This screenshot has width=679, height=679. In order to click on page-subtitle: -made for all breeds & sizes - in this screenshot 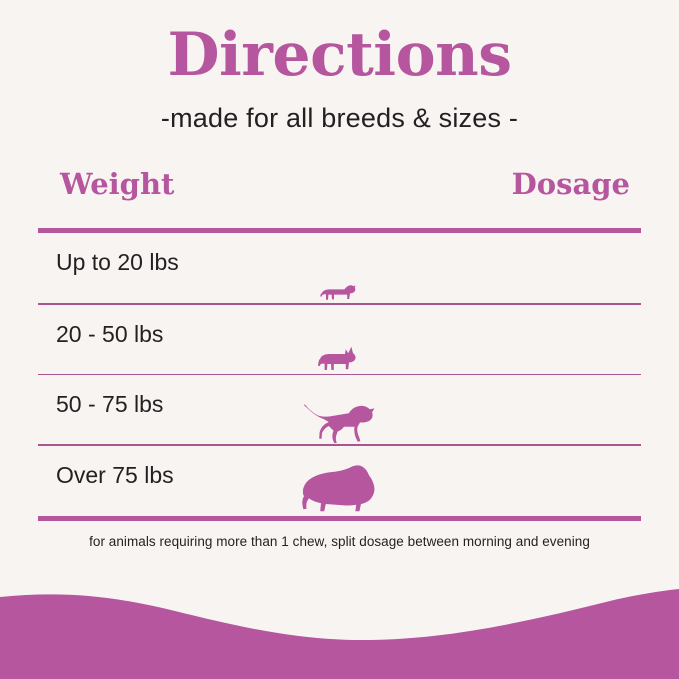, I will do `click(339, 118)`.